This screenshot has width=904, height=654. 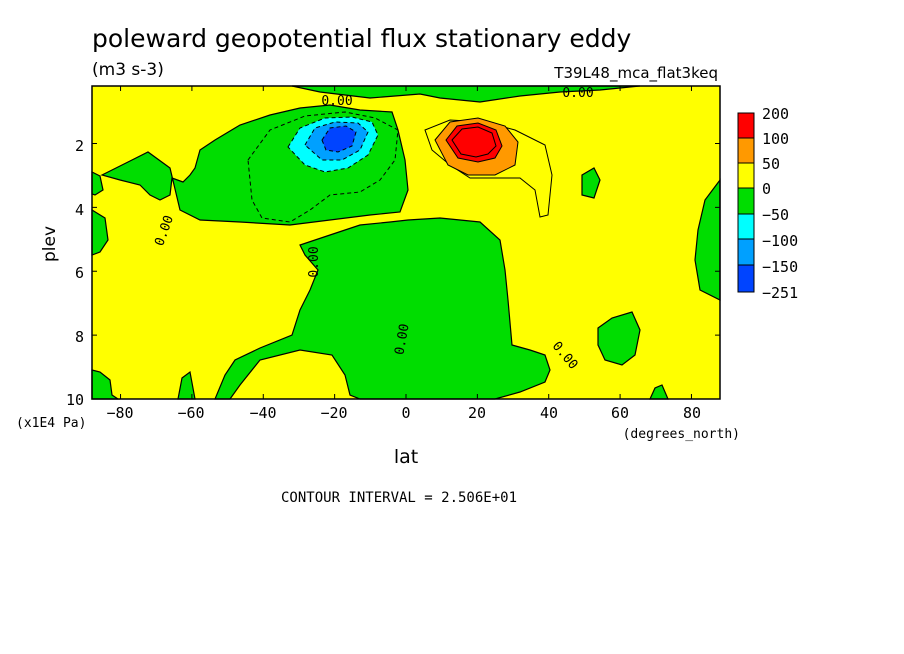 What do you see at coordinates (771, 164) in the screenshot?
I see `colorbar-label: 50` at bounding box center [771, 164].